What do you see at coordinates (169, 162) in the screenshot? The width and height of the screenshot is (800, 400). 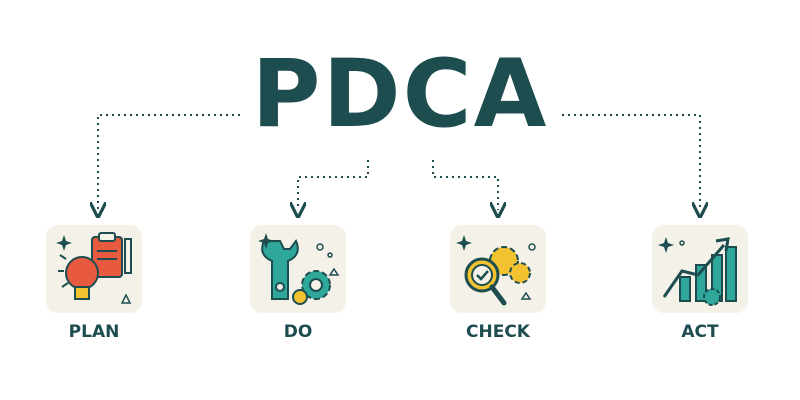 I see `connector-plan` at bounding box center [169, 162].